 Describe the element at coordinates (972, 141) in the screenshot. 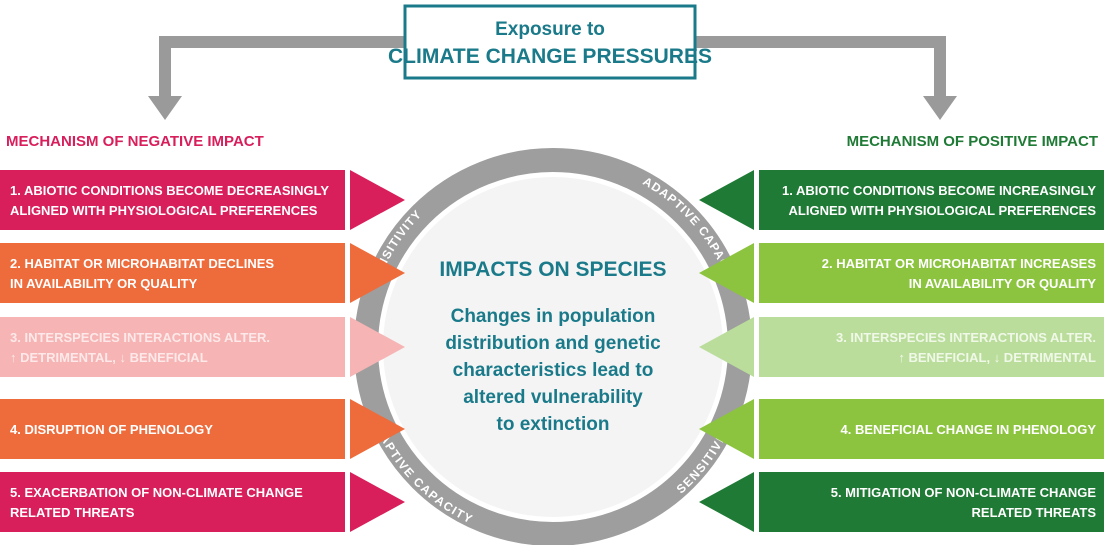

I see `right-heading: MECHANISM OF POSITIVE IMPACT` at that location.